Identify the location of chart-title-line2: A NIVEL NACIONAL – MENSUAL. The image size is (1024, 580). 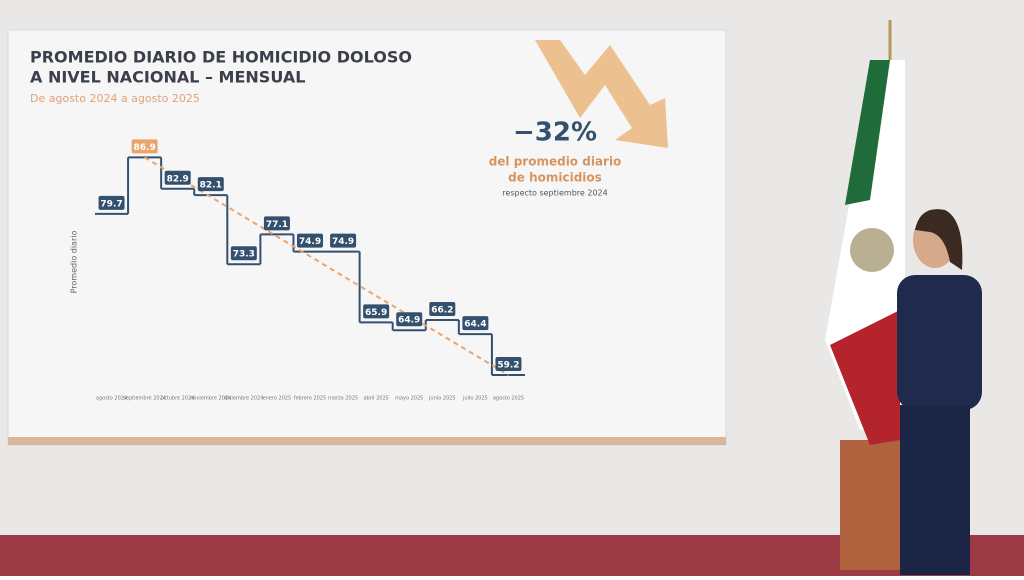
(167, 77).